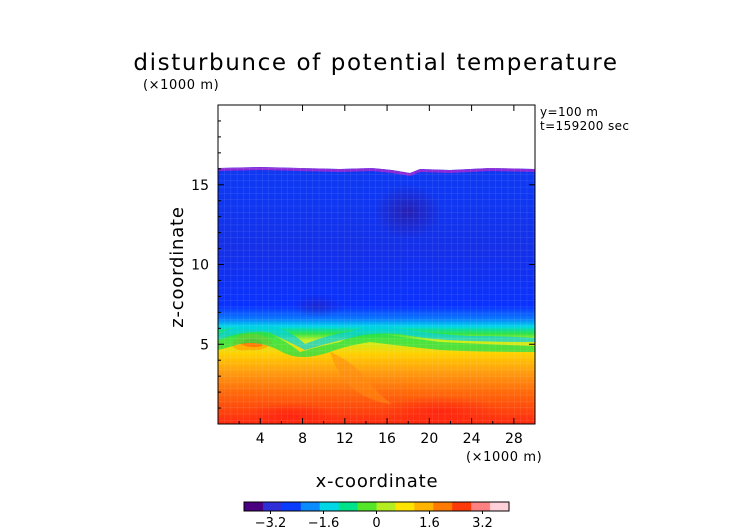  Describe the element at coordinates (375, 63) in the screenshot. I see `chart-title: disturbunce of potential temperature` at that location.